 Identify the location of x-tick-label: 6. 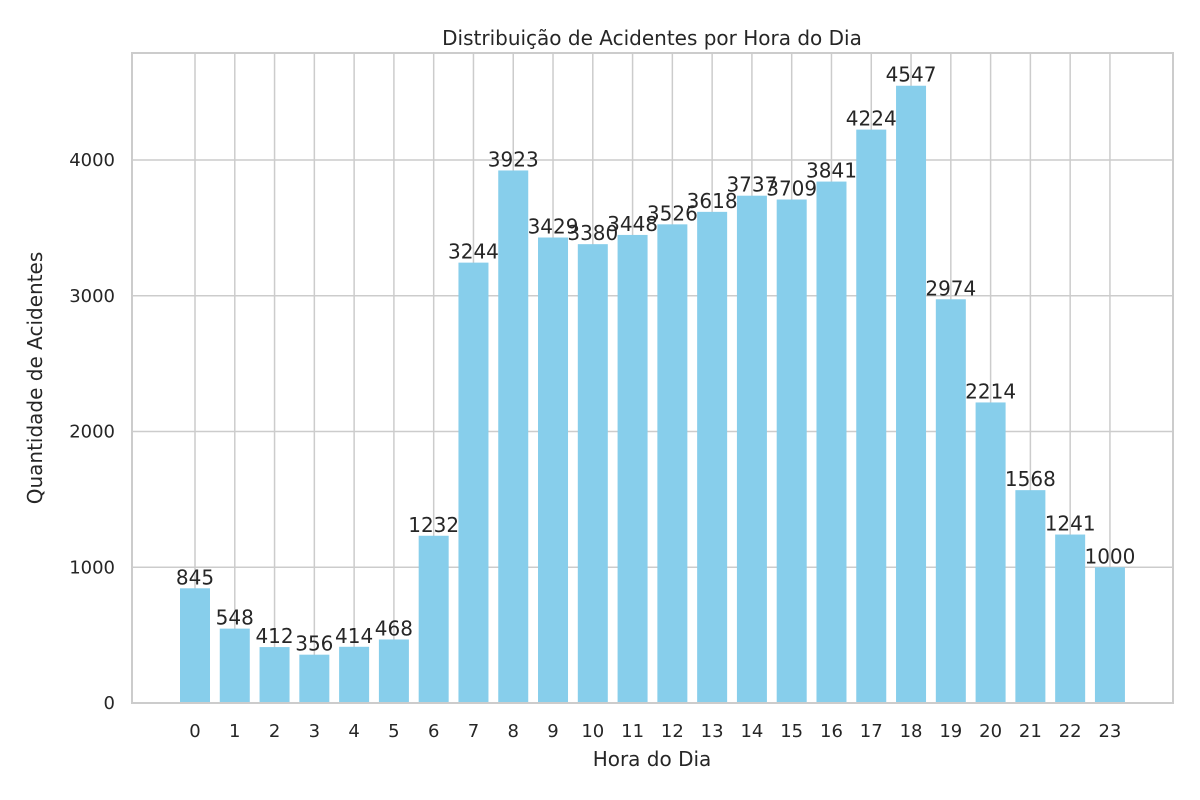
(433, 731).